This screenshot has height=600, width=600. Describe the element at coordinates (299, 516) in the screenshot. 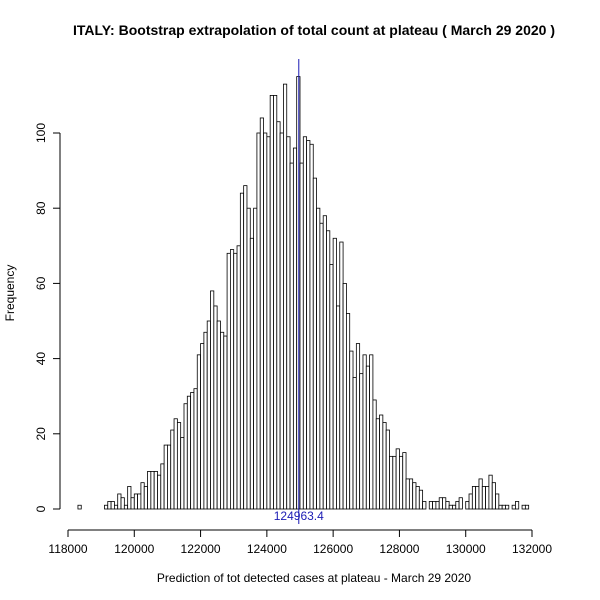

I see `median-marker-label: 124963.4` at that location.